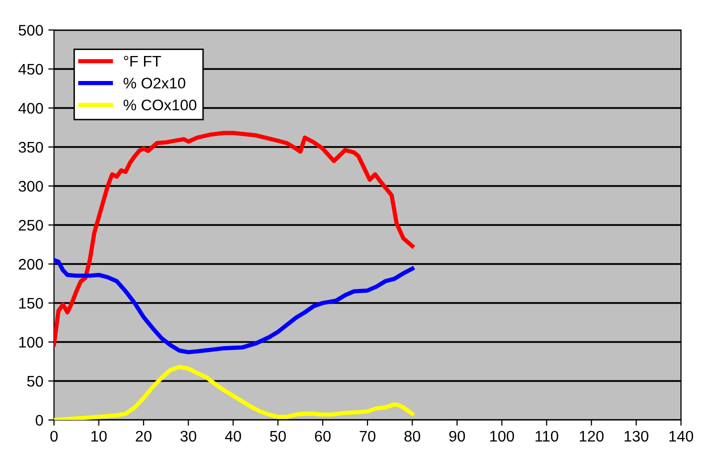 This screenshot has width=712, height=468. Describe the element at coordinates (30, 108) in the screenshot. I see `y-tick-label: 400` at that location.